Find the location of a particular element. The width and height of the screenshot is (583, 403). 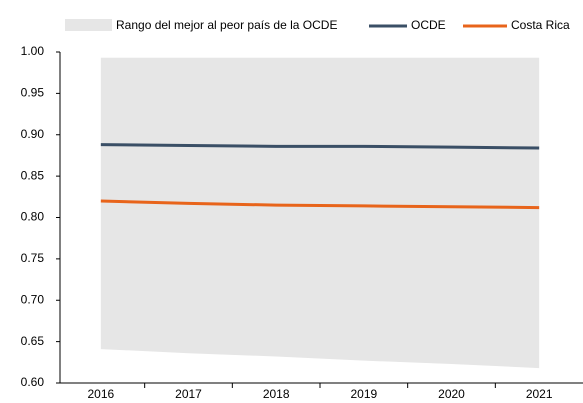

legend-label: OCDE is located at coordinates (428, 25).